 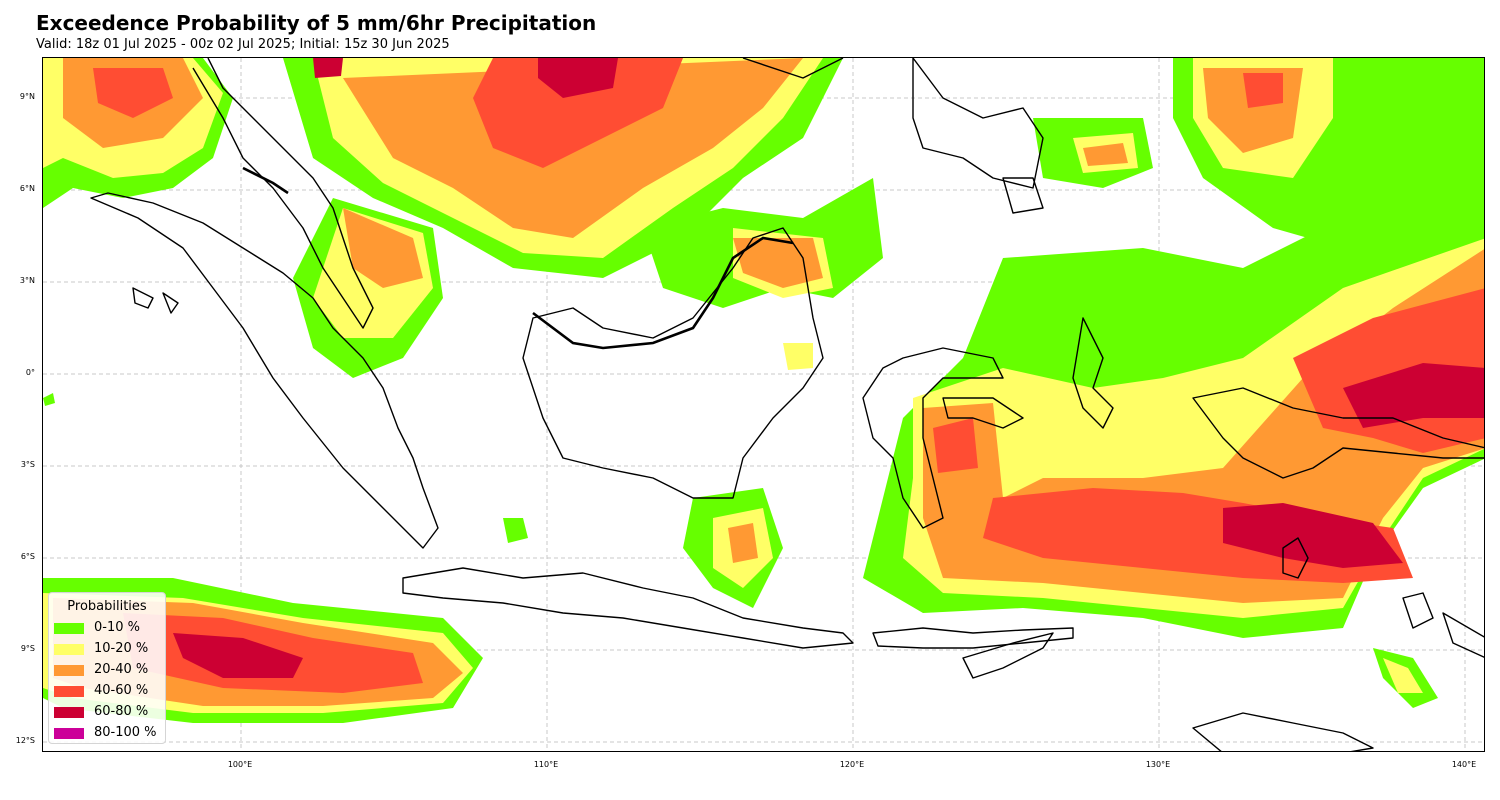 What do you see at coordinates (264, 370) in the screenshot?
I see `sumatra-coast` at bounding box center [264, 370].